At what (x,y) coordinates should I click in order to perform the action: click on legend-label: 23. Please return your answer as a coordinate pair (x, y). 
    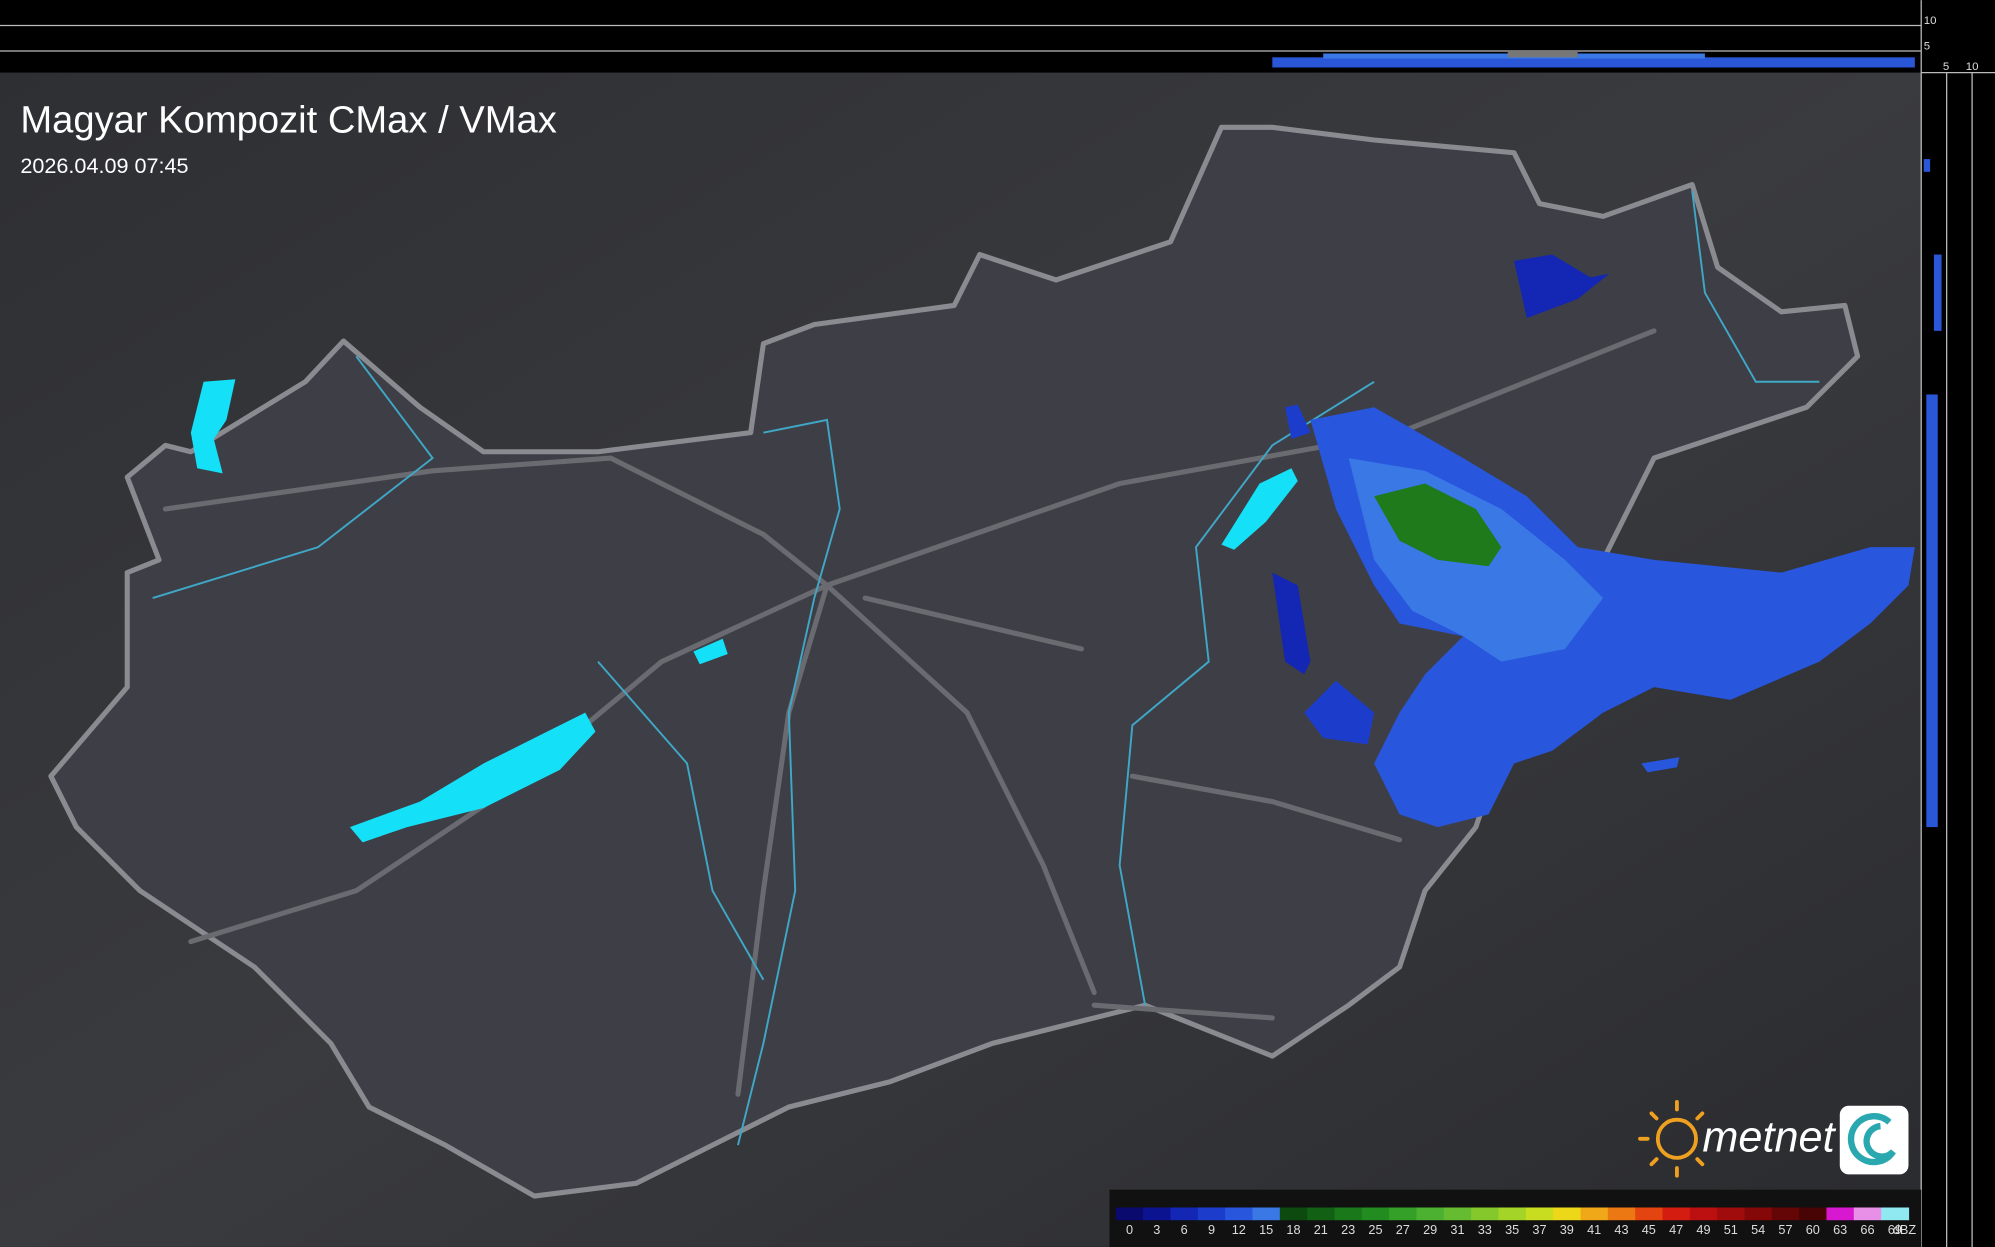
    Looking at the image, I should click on (1348, 1229).